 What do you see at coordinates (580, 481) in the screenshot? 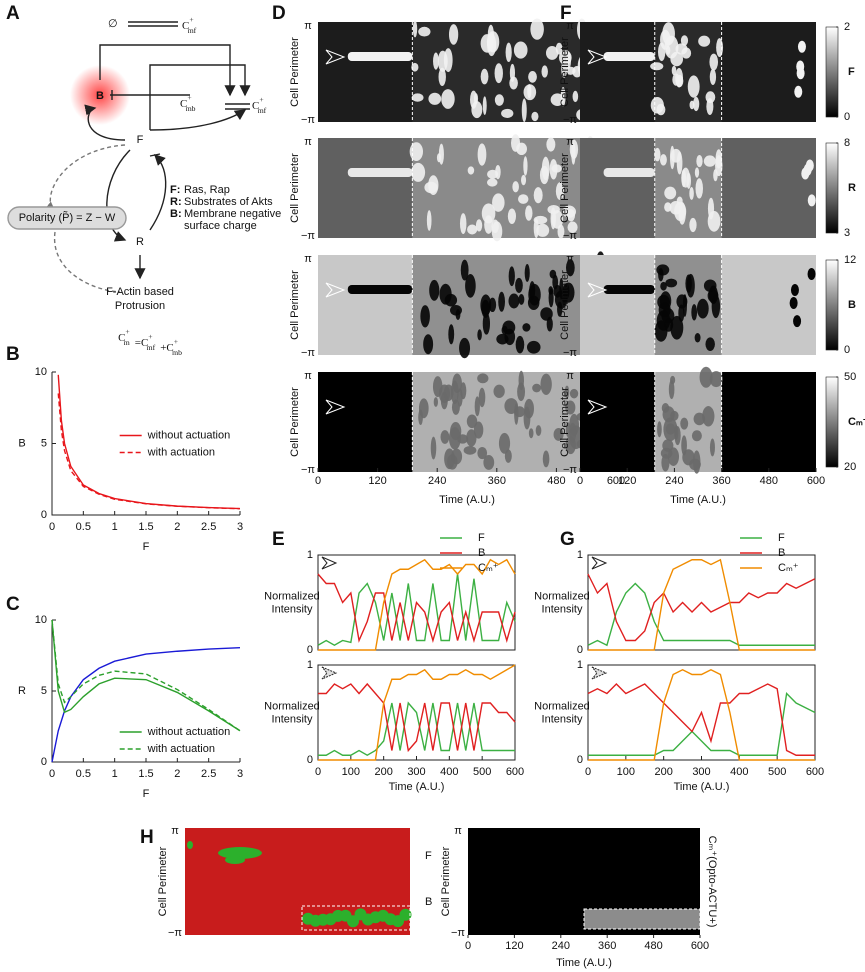
I see `x-tick-label: 0` at bounding box center [580, 481].